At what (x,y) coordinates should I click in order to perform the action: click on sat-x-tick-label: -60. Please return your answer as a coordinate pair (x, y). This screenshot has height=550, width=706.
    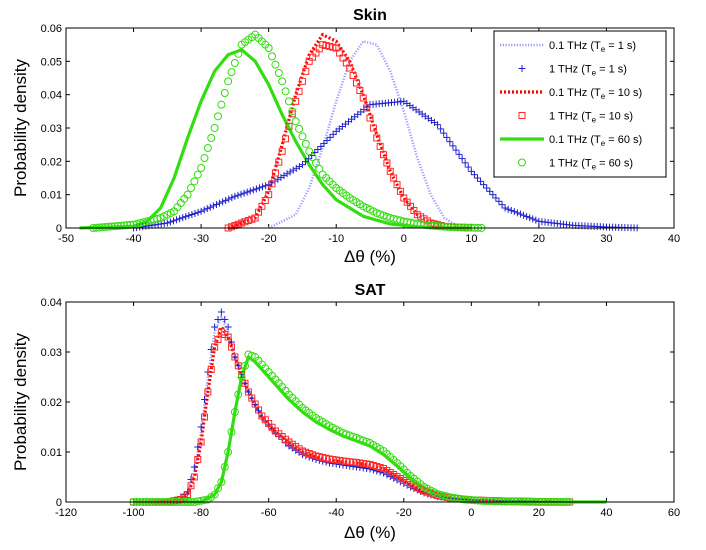
    Looking at the image, I should click on (269, 513).